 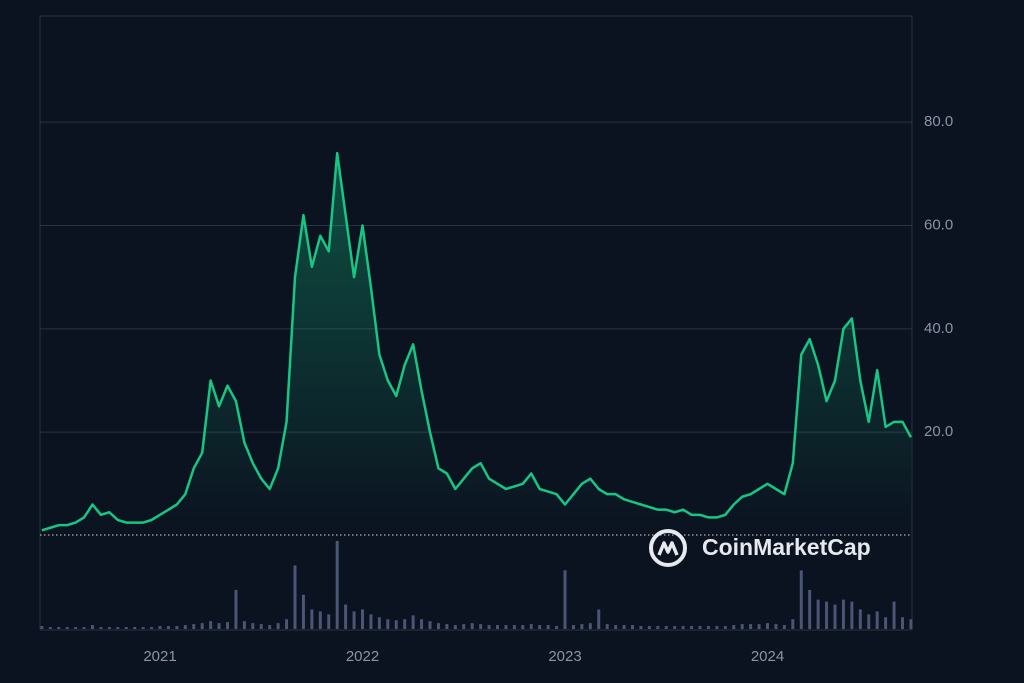 What do you see at coordinates (938, 431) in the screenshot?
I see `y-tick-label: 20.0` at bounding box center [938, 431].